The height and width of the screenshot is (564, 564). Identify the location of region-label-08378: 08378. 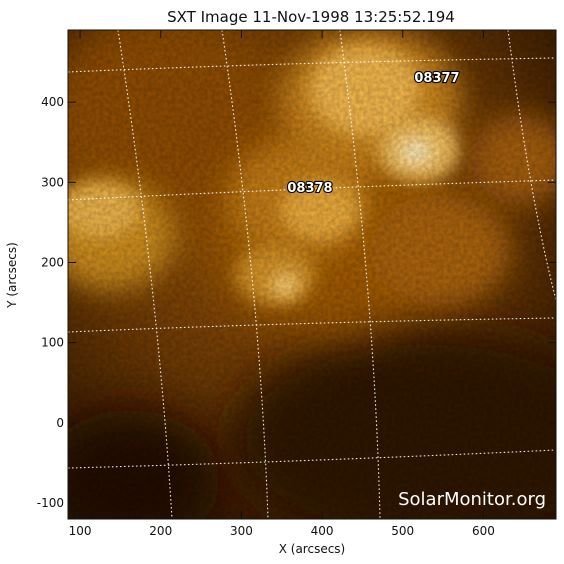
(309, 188).